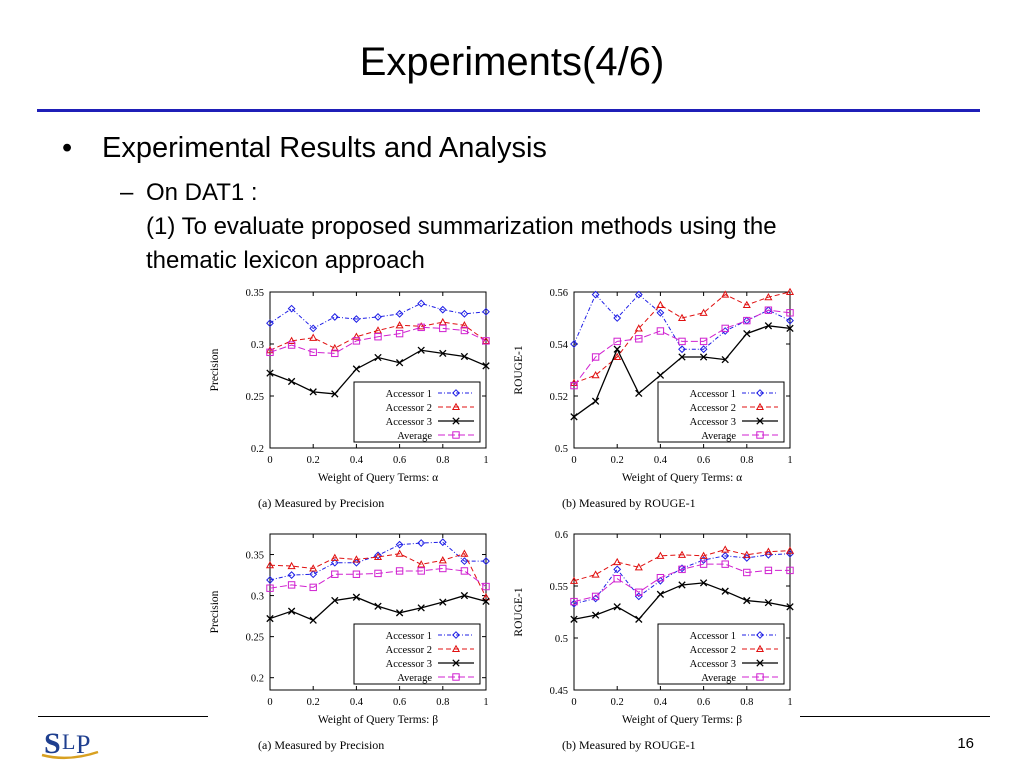  Describe the element at coordinates (895, 716) in the screenshot. I see `footer-rule-right` at that location.